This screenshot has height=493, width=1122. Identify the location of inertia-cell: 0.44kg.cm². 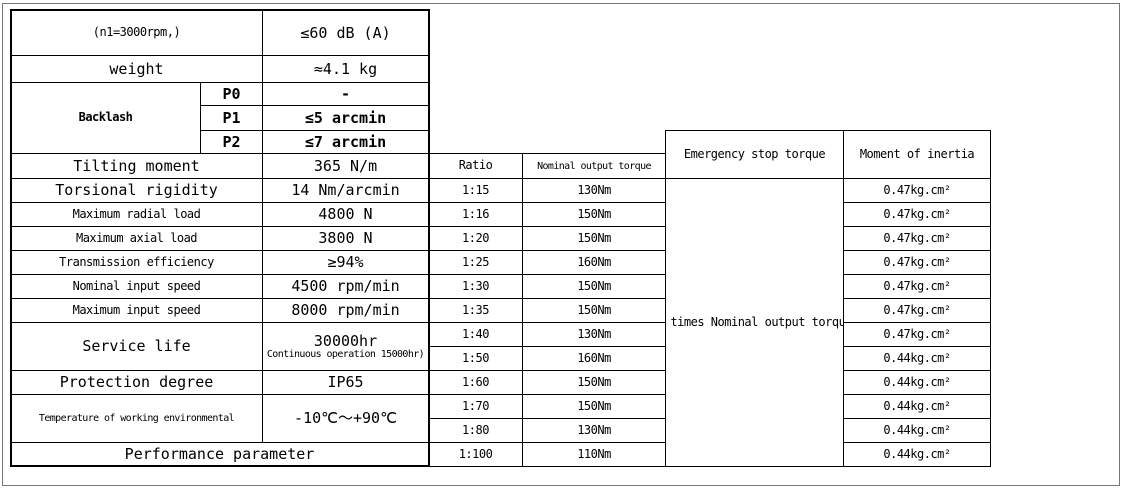
(917, 382).